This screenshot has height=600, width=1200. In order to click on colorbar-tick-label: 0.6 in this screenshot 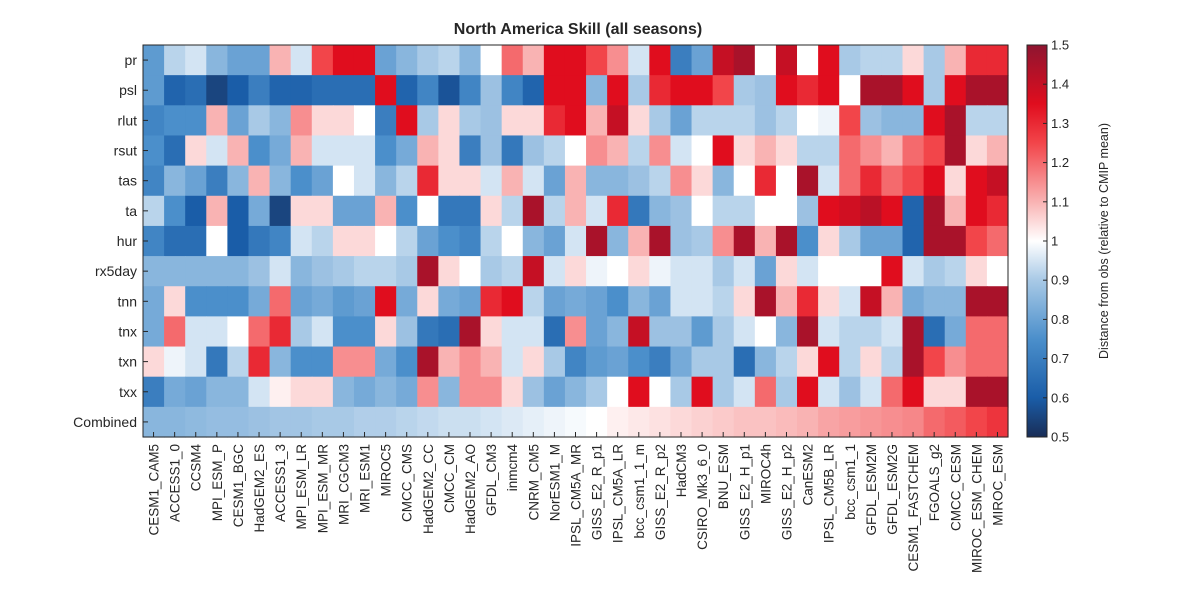, I will do `click(1060, 397)`.